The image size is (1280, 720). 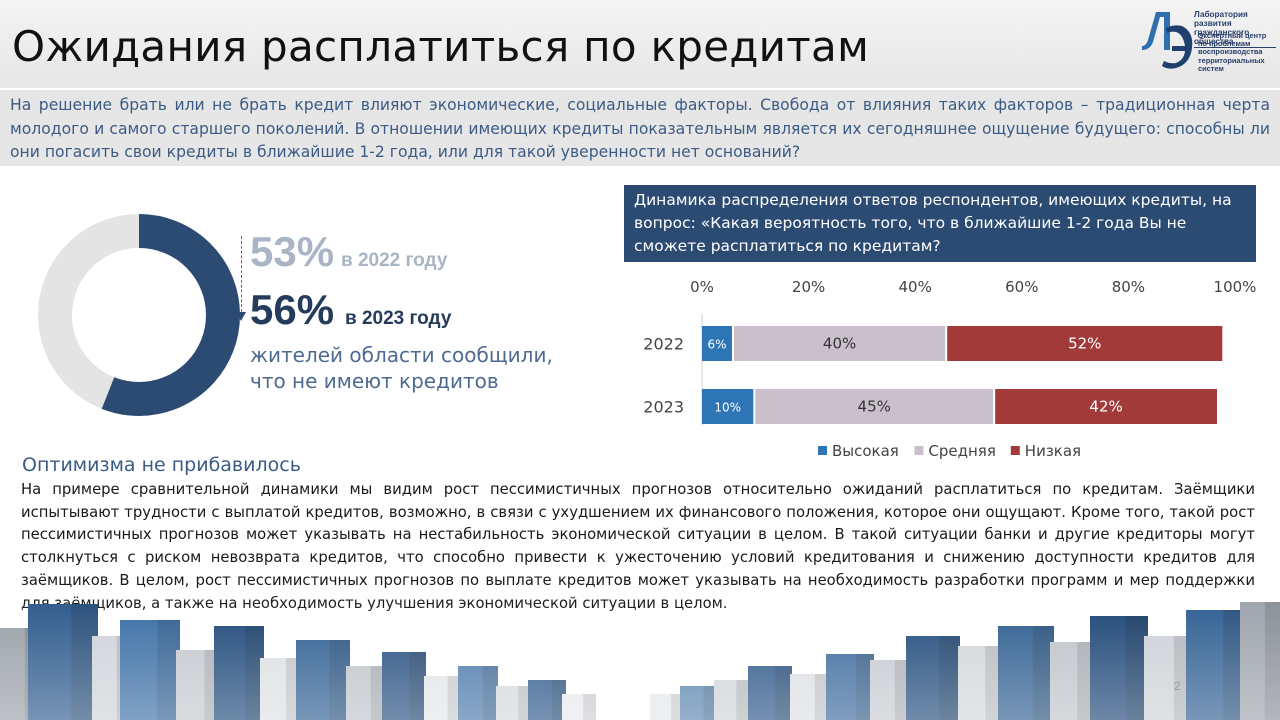 I want to click on legend-label: Средняя, so click(x=961, y=451).